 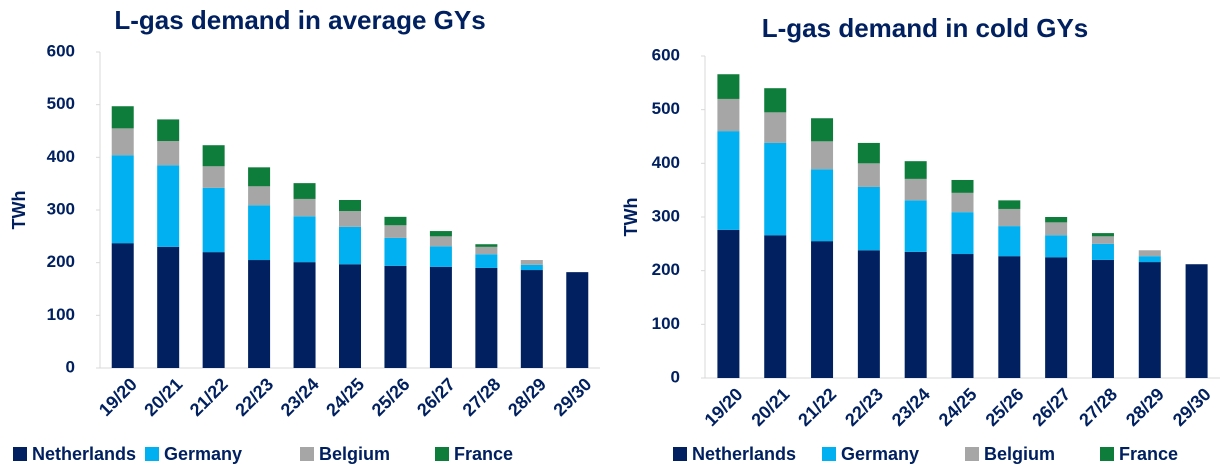 I want to click on legend-label: Netherlands, so click(x=84, y=454).